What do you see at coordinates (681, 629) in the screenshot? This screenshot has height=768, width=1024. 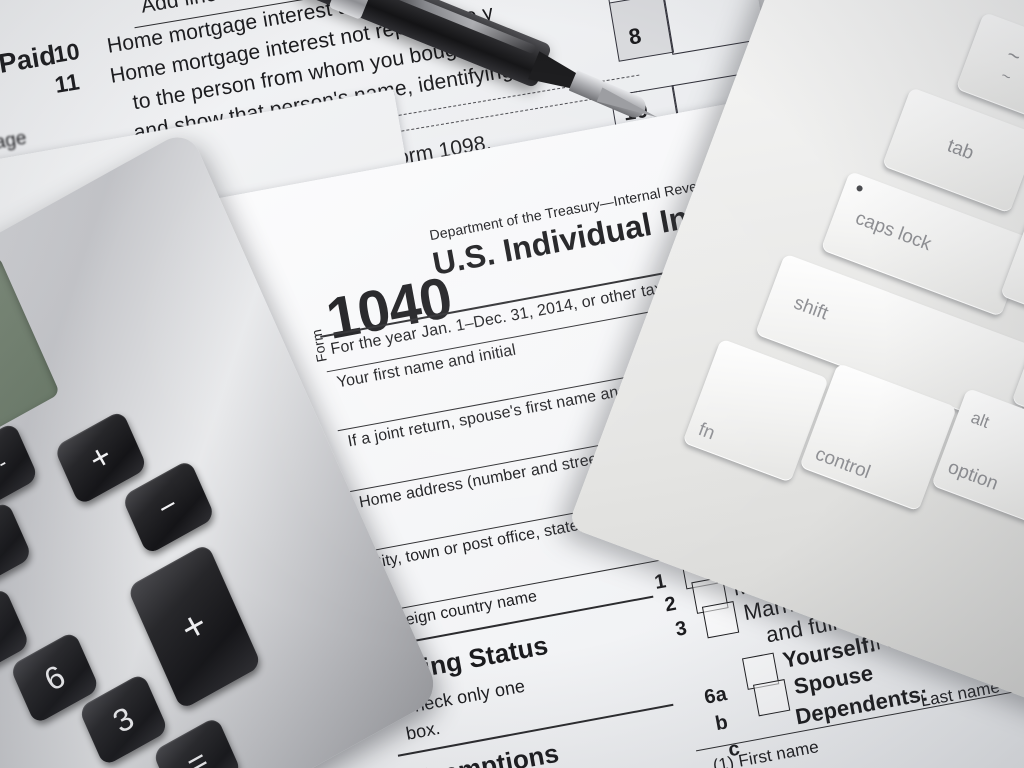 I see `filing-option-num-3: 3` at bounding box center [681, 629].